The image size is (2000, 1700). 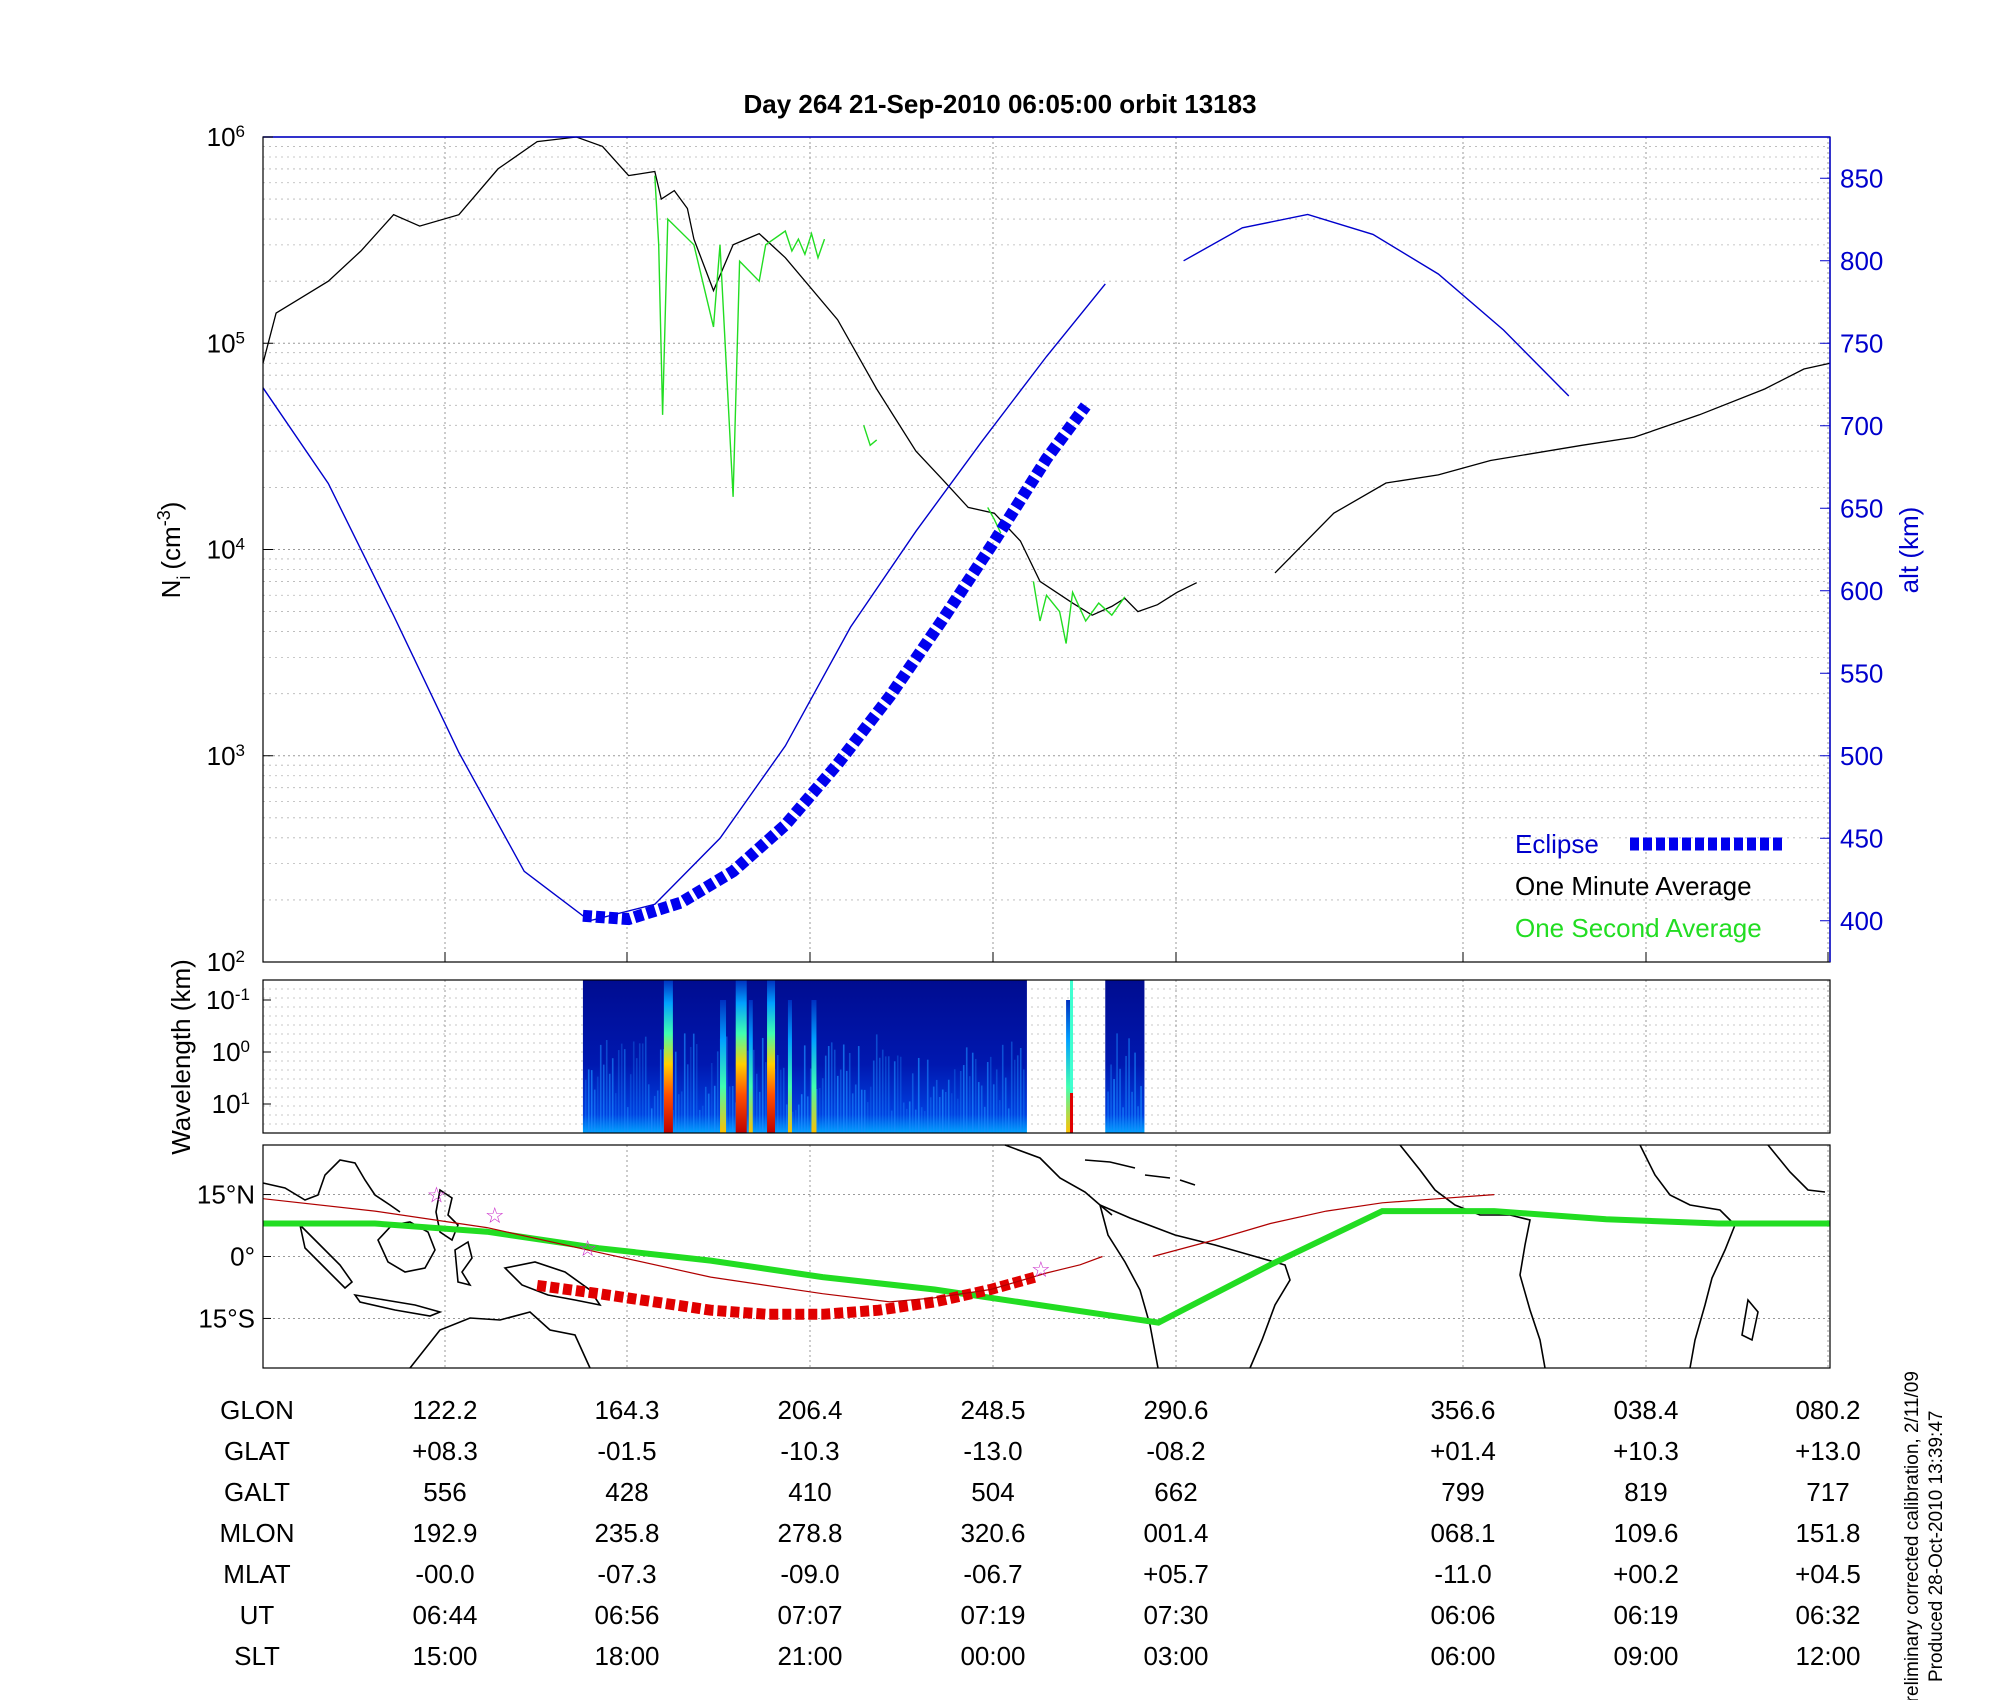 I want to click on orbit-row-label: MLON, so click(x=256, y=1533).